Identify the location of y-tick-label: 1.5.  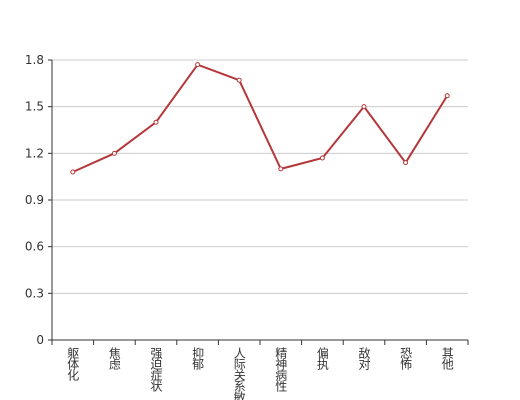
(34, 107).